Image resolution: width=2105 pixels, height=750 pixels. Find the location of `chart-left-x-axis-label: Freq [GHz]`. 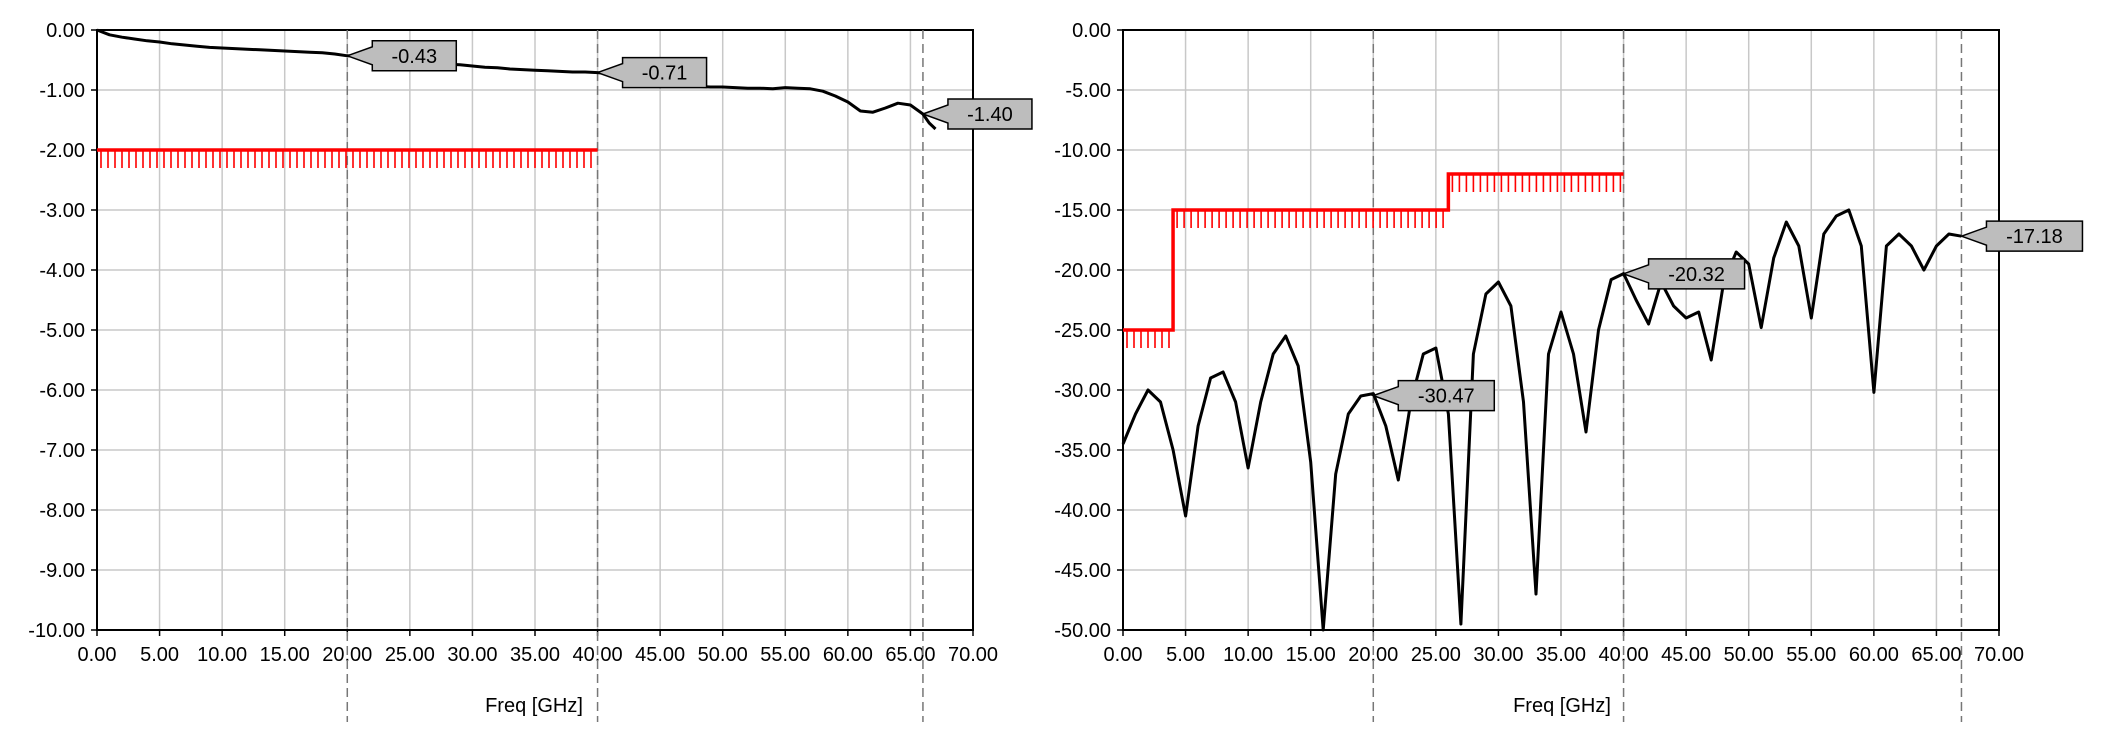

chart-left-x-axis-label: Freq [GHz] is located at coordinates (534, 706).